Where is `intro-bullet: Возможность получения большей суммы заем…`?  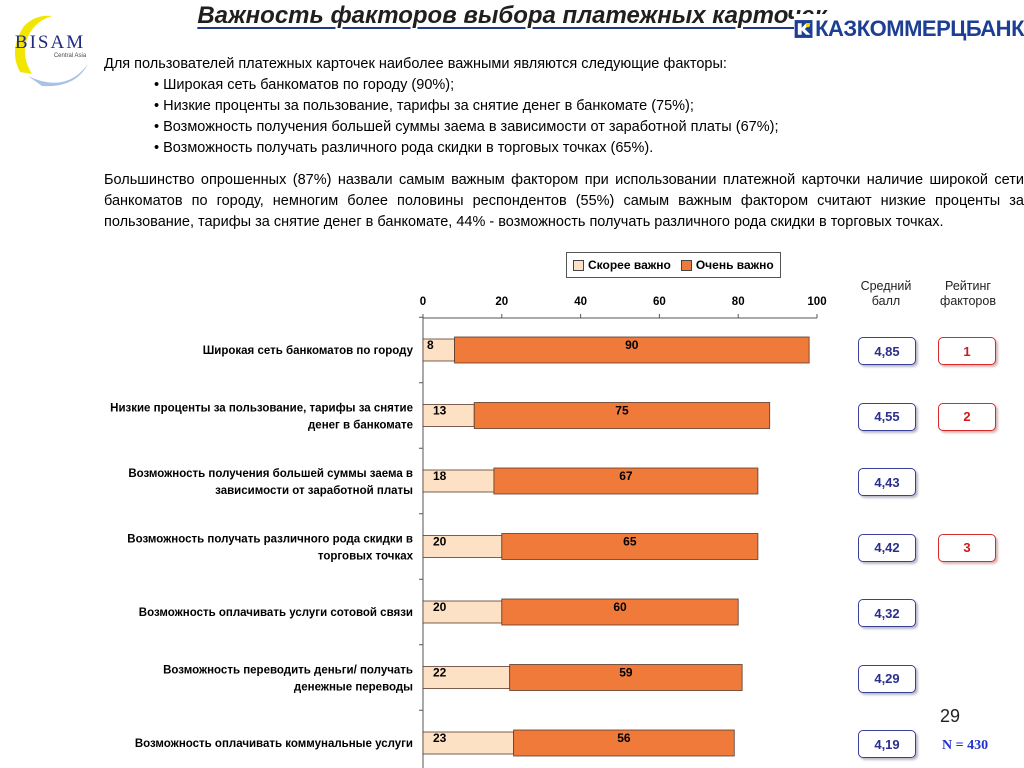 intro-bullet: Возможность получения большей суммы заем… is located at coordinates (579, 127).